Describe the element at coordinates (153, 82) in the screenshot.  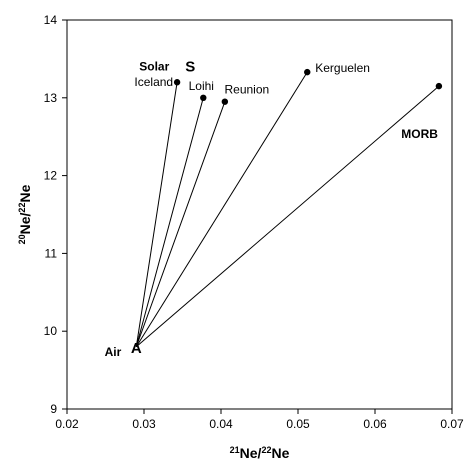
I see `label-iceland: Iceland` at that location.